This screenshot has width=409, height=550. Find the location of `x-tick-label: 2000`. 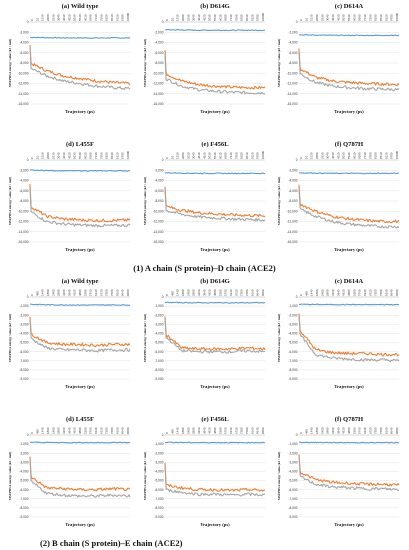

x-tick-label: 2000 is located at coordinates (183, 155).